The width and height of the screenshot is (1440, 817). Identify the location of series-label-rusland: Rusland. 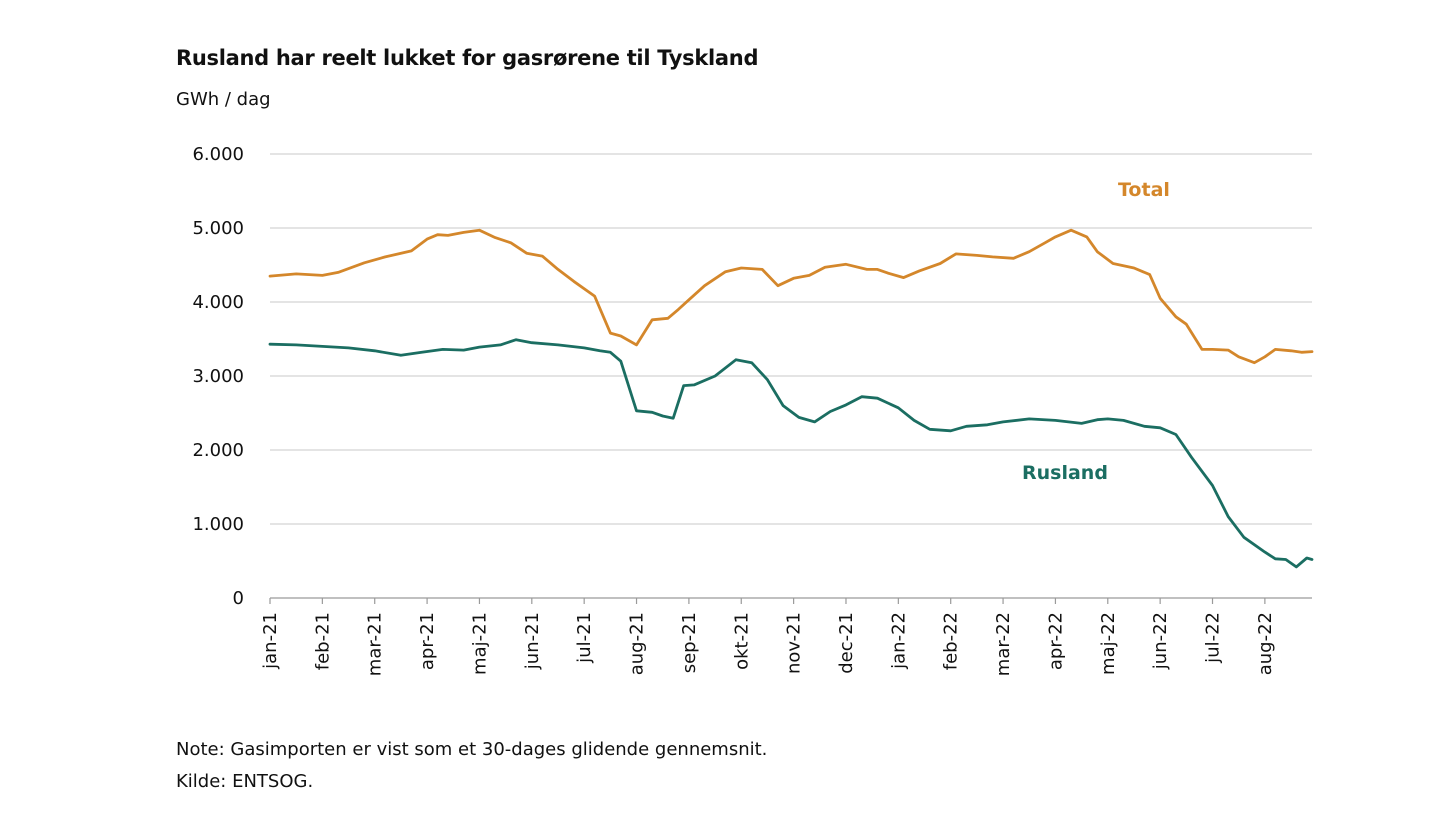
(1065, 473).